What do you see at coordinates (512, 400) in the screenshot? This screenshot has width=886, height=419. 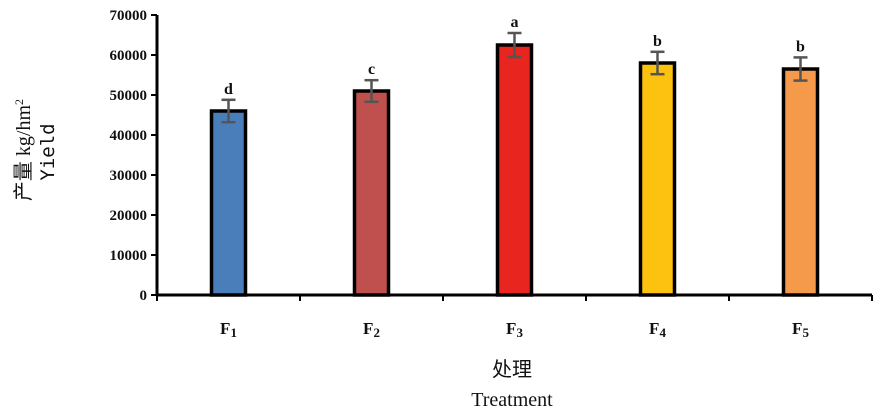 I see `x-axis-title-en: Treatment` at bounding box center [512, 400].